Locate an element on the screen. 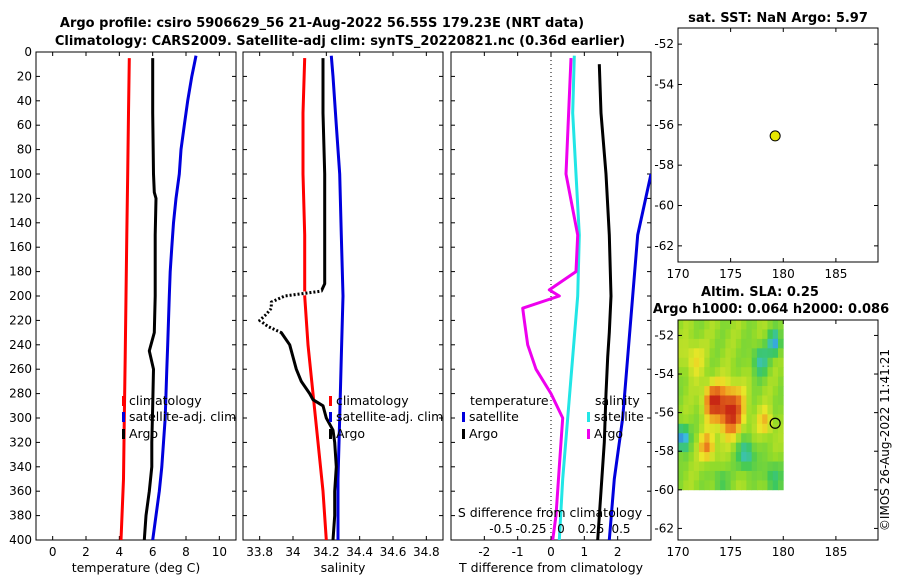 The image size is (900, 580). sla-ytick-label: -56 is located at coordinates (664, 413).